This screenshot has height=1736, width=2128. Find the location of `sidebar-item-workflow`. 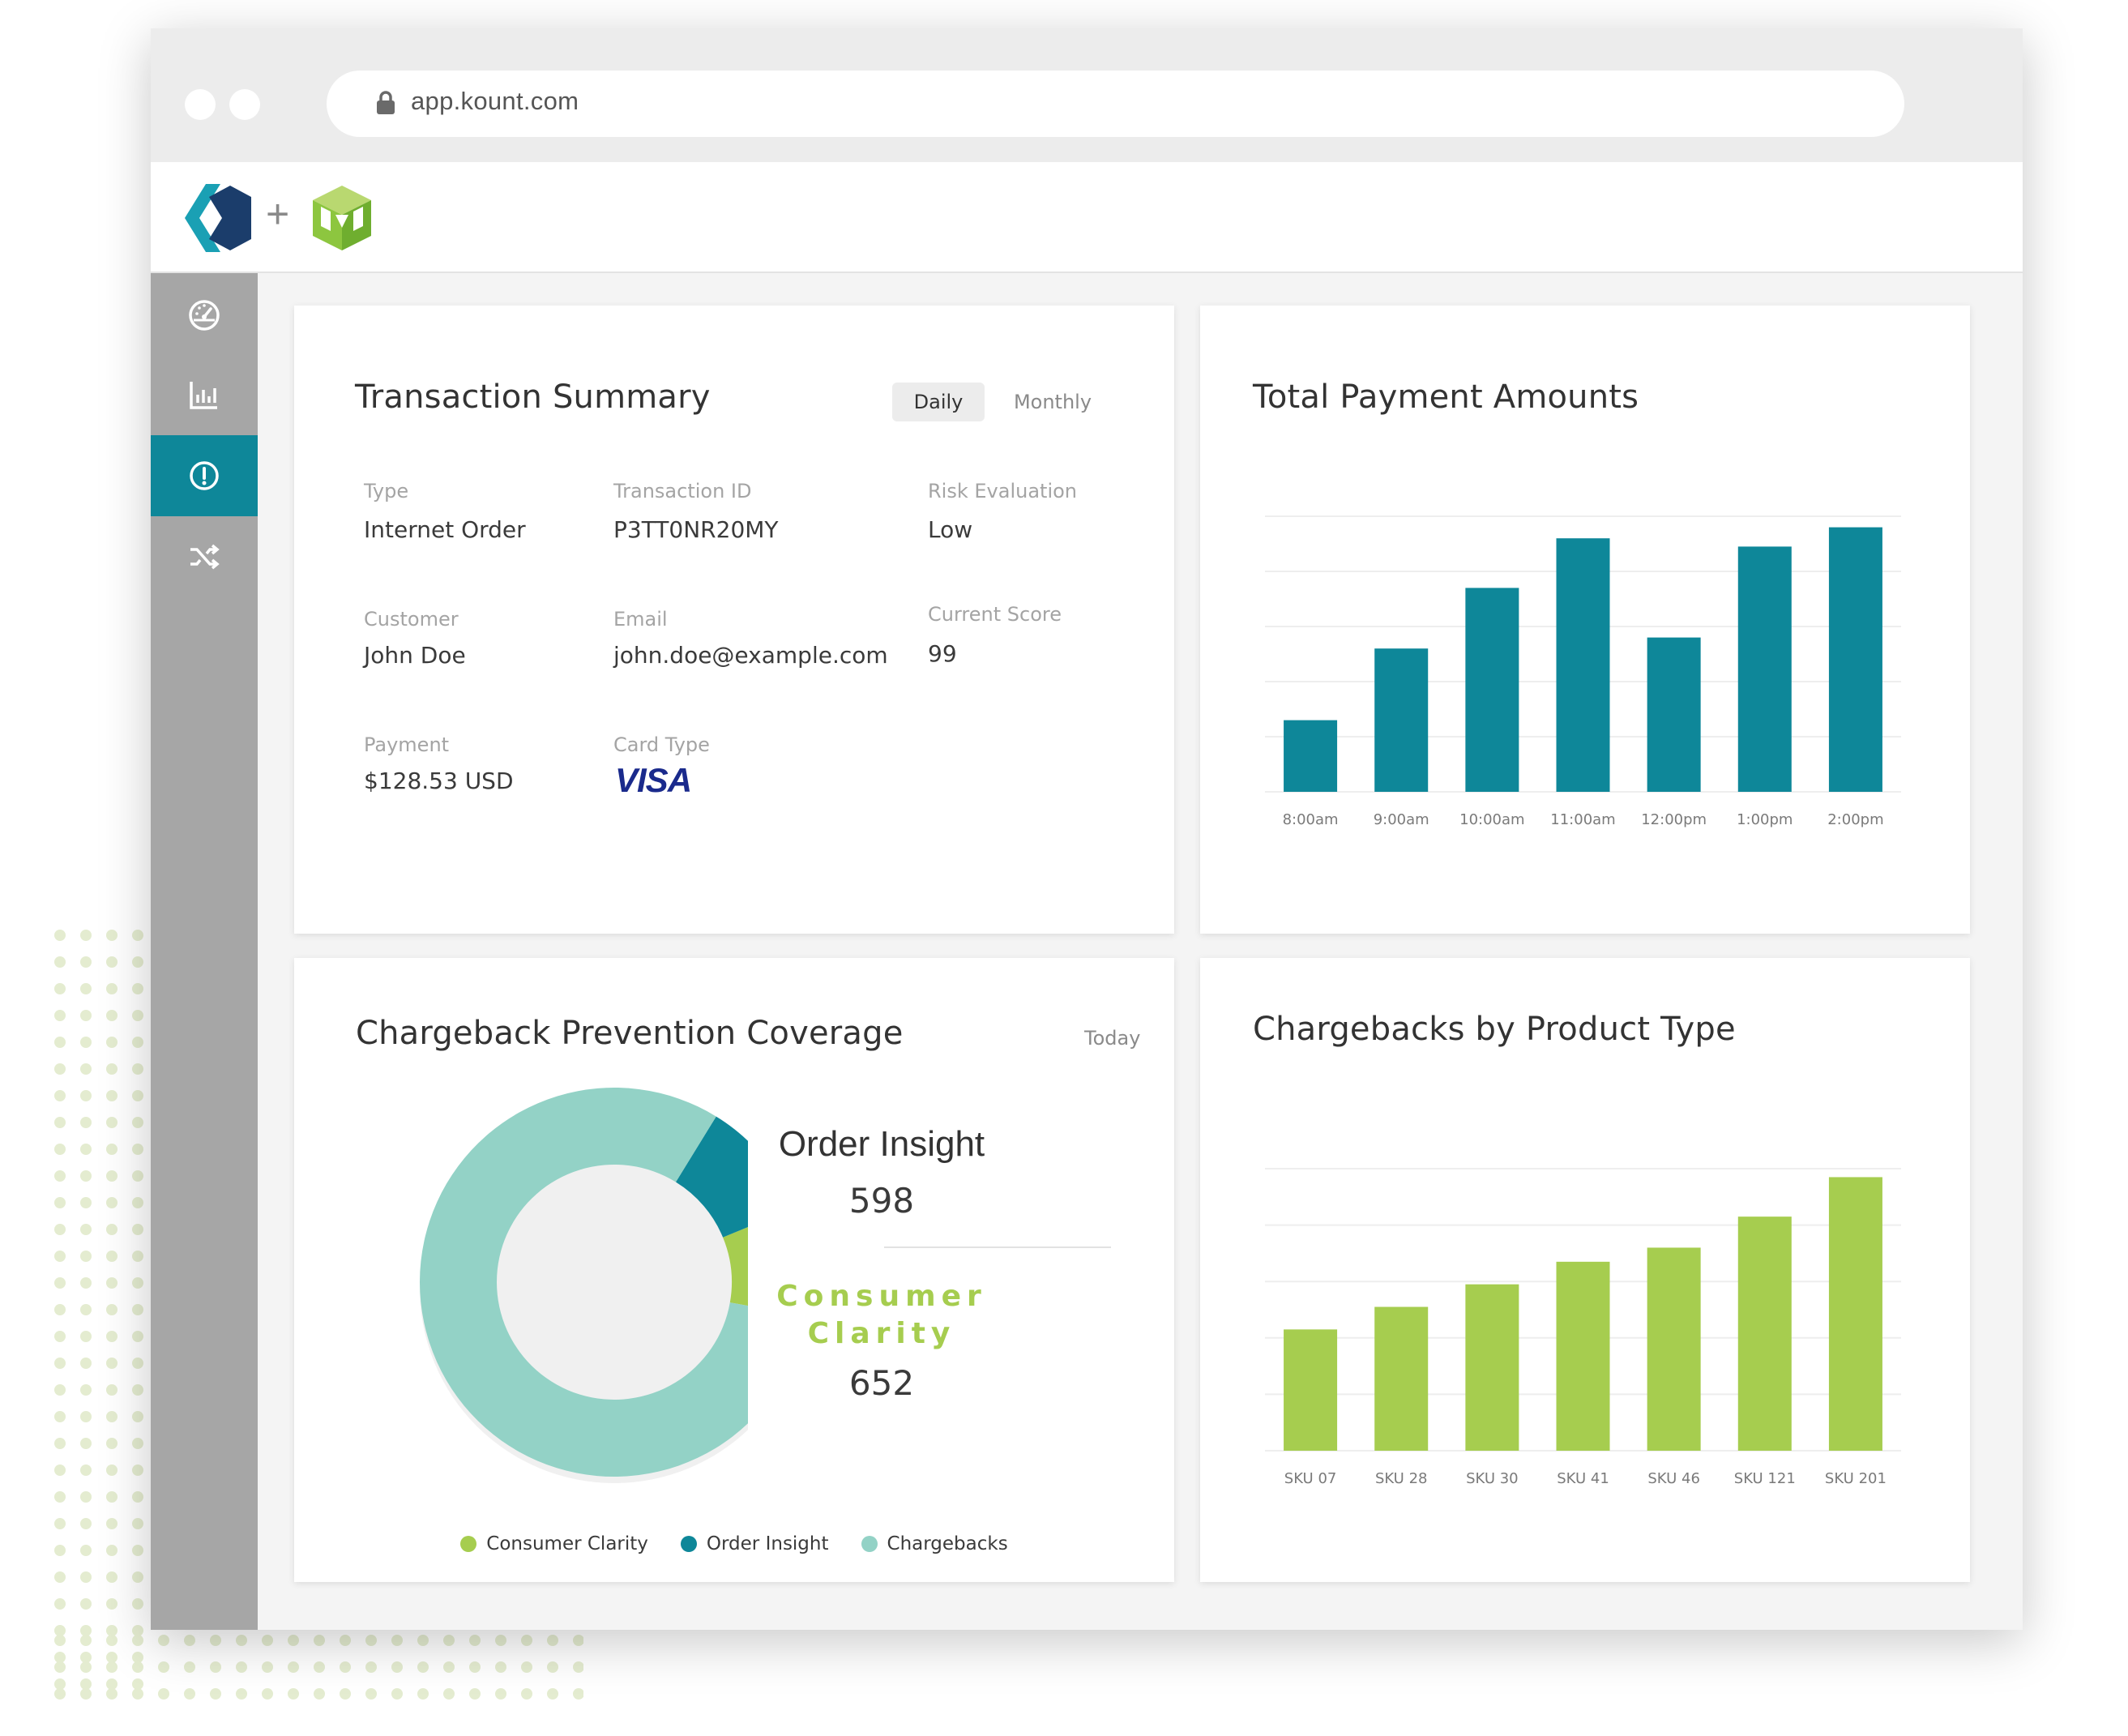

sidebar-item-workflow is located at coordinates (204, 556).